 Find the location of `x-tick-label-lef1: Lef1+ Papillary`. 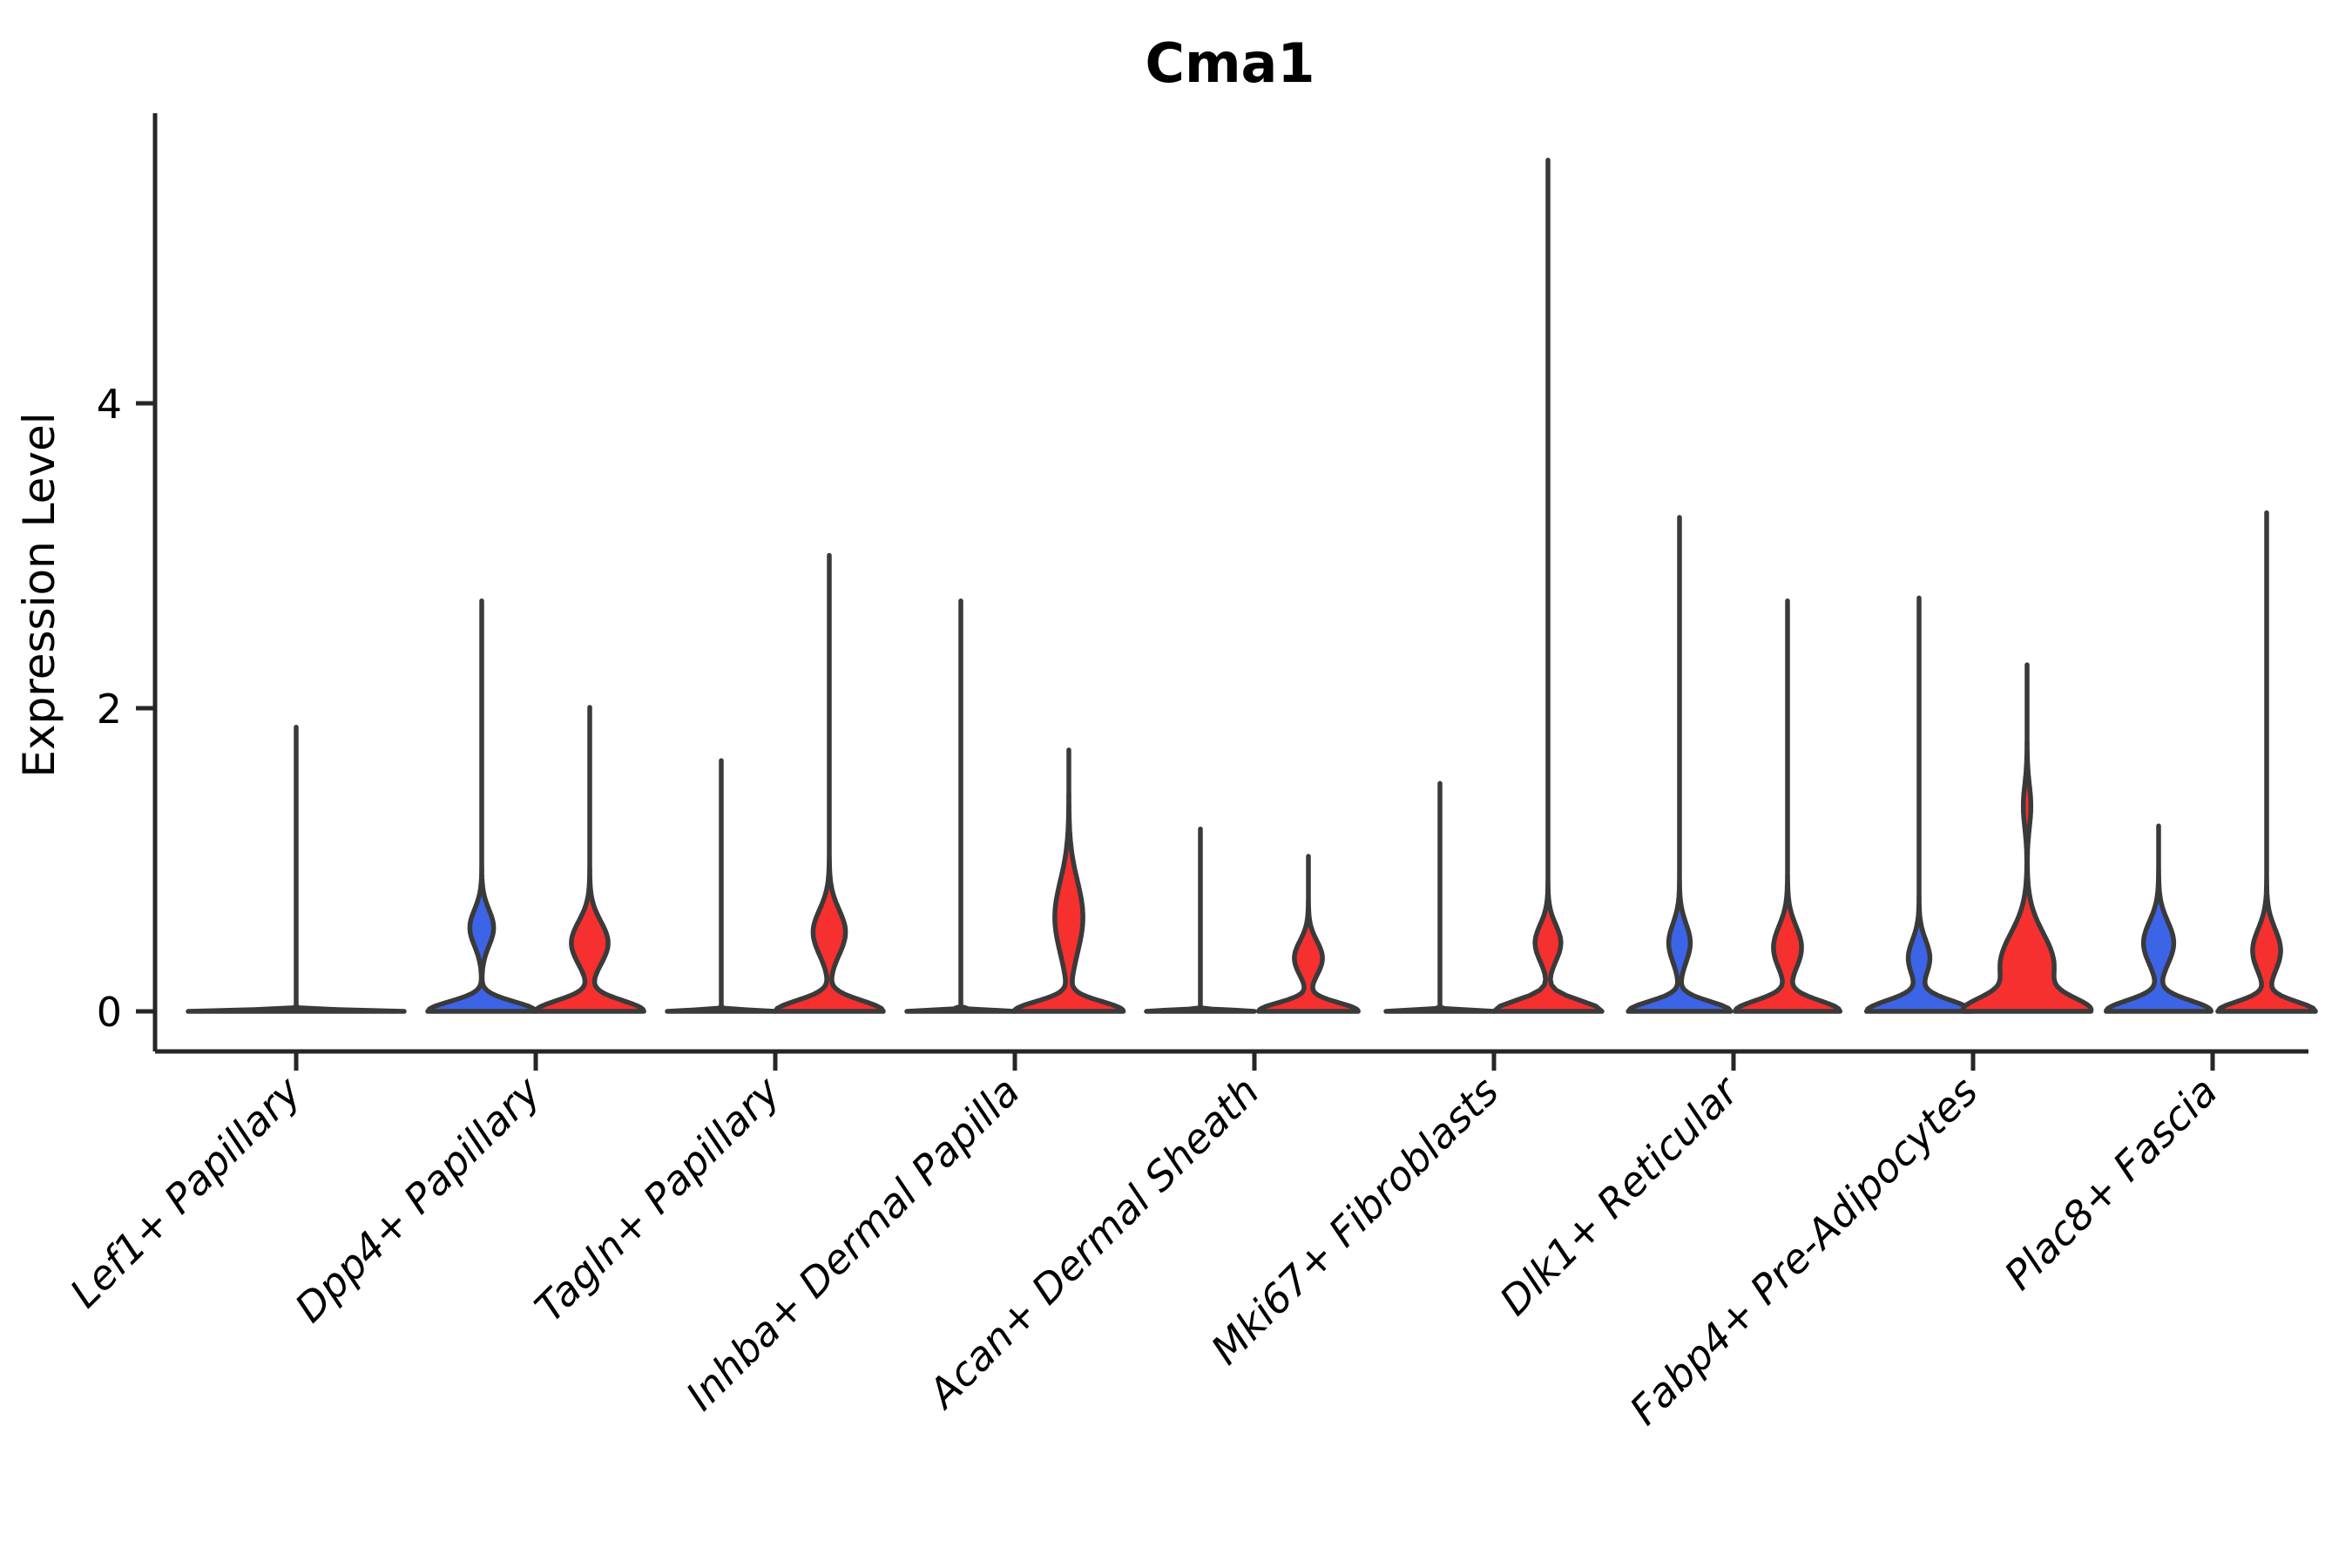

x-tick-label-lef1: Lef1+ Papillary is located at coordinates (185, 1191).